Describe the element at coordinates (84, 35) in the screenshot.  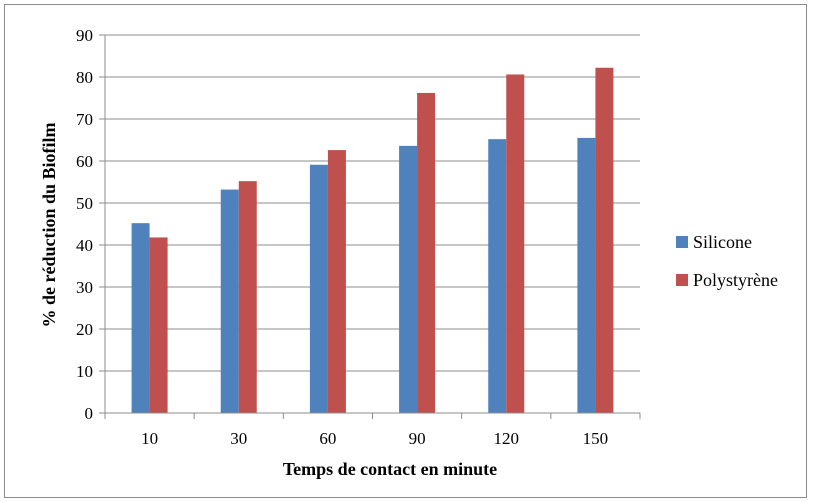
I see `y-tick-label: 90` at that location.